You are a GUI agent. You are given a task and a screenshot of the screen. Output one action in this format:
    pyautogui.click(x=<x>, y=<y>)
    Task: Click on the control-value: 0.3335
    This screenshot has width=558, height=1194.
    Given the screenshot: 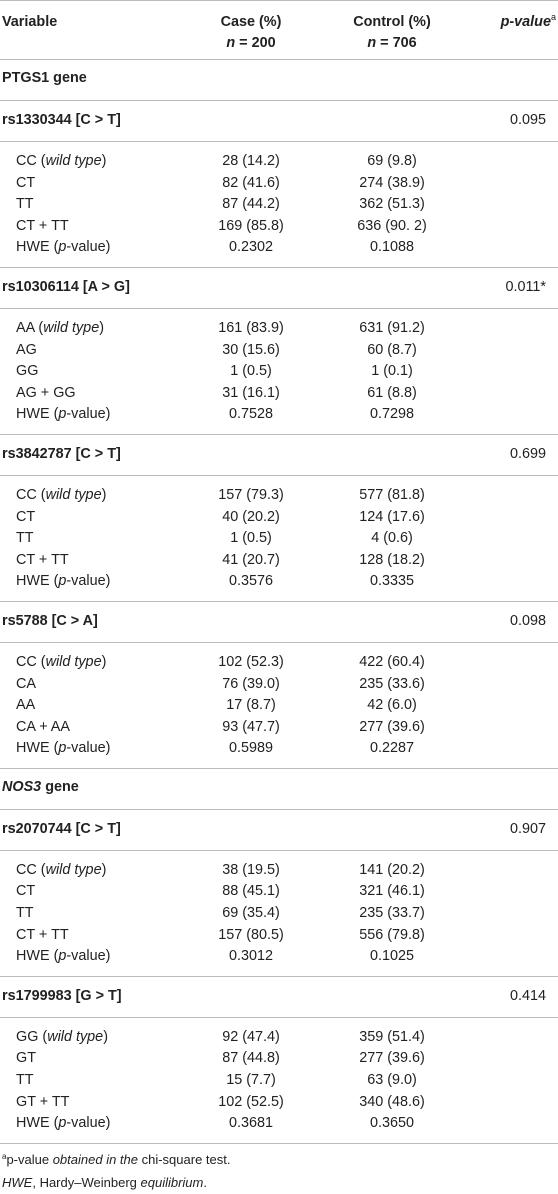 What is the action you would take?
    pyautogui.click(x=391, y=581)
    